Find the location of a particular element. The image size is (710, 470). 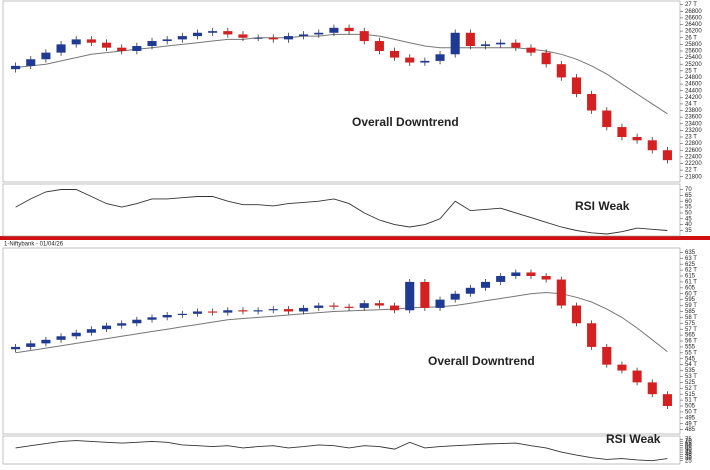

y-tick-label: 51 T is located at coordinates (691, 401).